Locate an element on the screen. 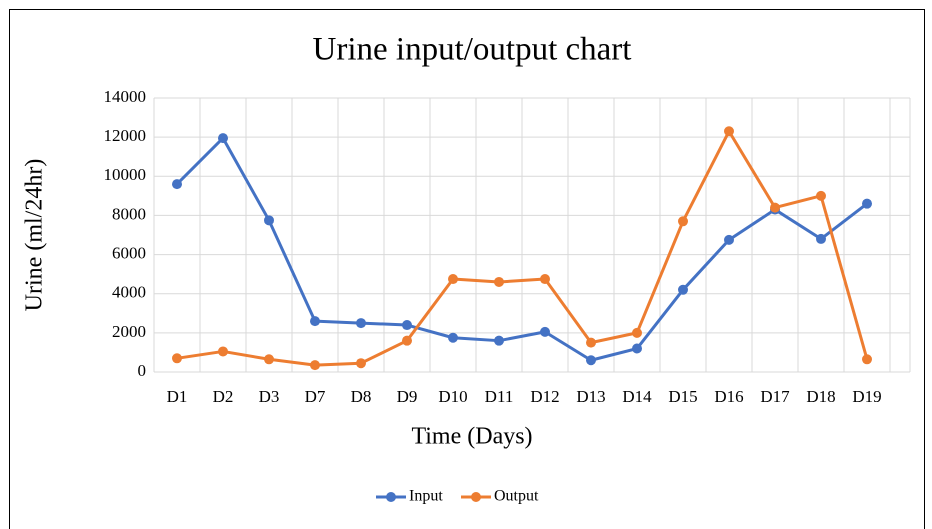 This screenshot has height=529, width=932. x-axis-label: Time (Days) is located at coordinates (471, 437).